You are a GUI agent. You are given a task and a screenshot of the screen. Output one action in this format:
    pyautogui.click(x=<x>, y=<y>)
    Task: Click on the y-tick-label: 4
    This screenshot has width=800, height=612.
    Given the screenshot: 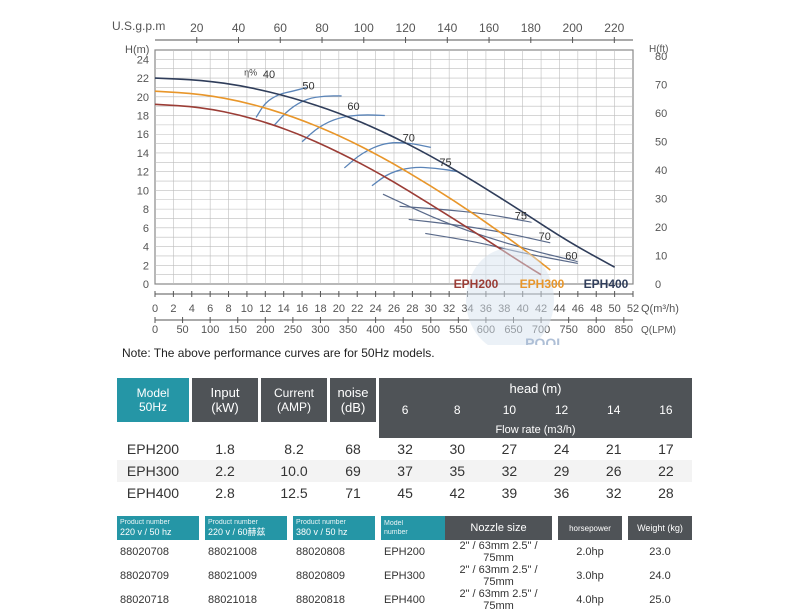 What is the action you would take?
    pyautogui.click(x=146, y=248)
    